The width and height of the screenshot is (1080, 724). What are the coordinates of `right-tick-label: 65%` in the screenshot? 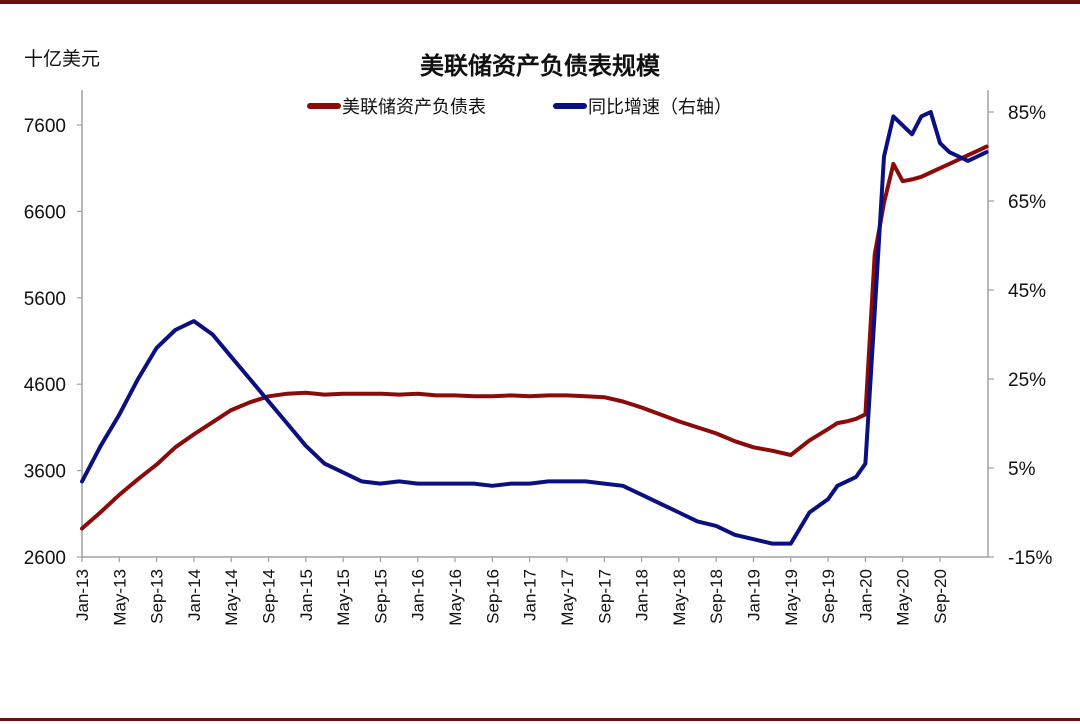 It's located at (1027, 202).